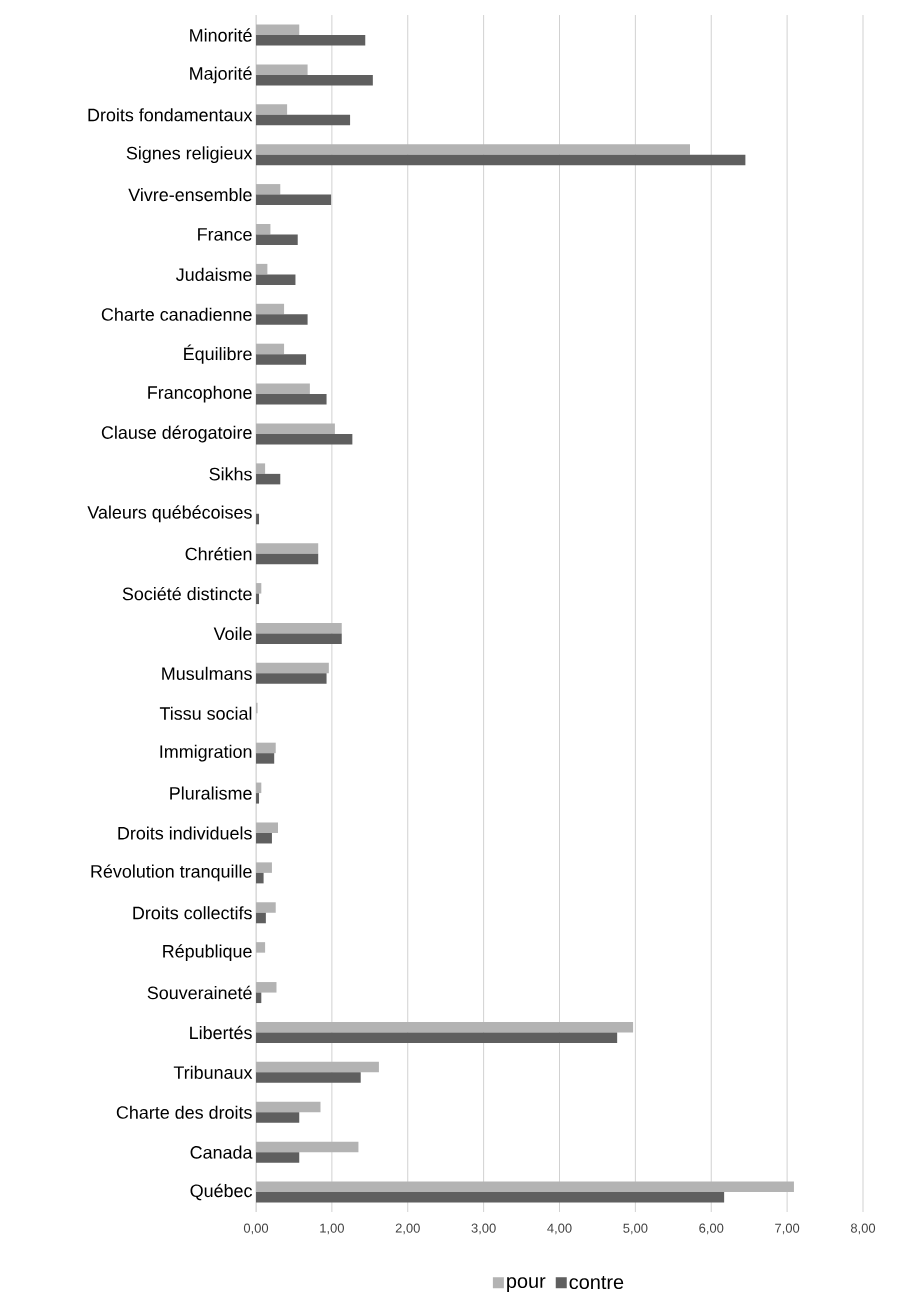  Describe the element at coordinates (230, 474) in the screenshot. I see `y-tick-label: Sikhs` at that location.